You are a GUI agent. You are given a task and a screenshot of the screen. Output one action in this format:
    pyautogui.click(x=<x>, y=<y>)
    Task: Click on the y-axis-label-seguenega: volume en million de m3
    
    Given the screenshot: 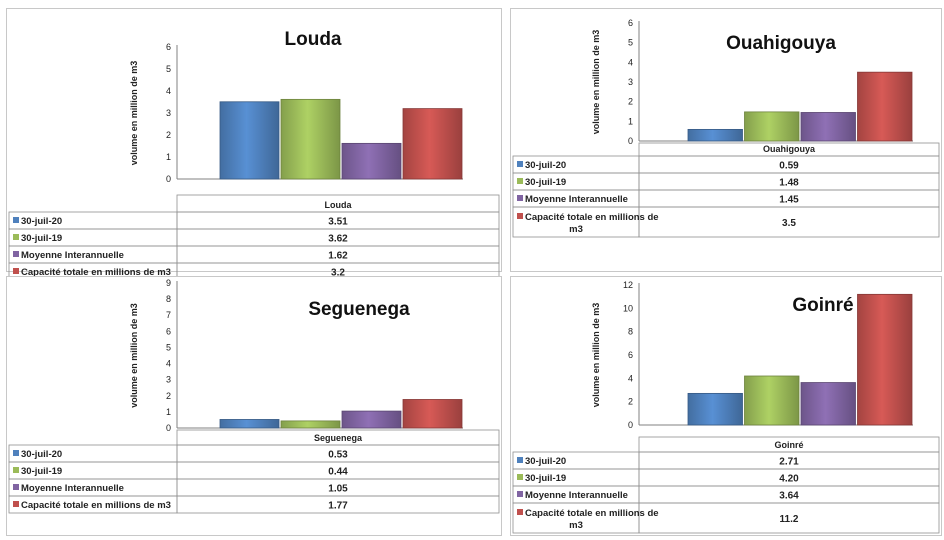 What is the action you would take?
    pyautogui.click(x=134, y=355)
    